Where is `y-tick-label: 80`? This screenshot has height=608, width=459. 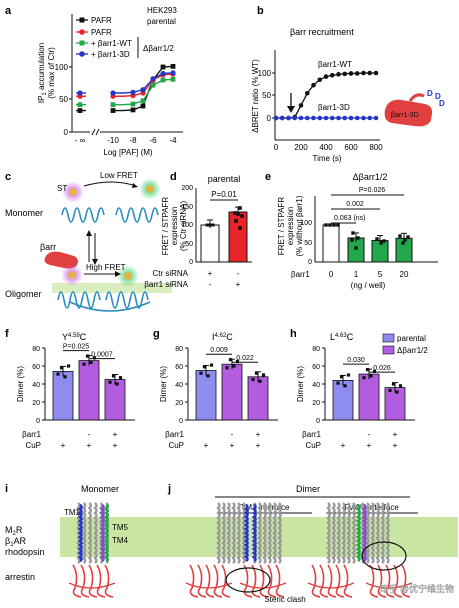 y-tick-label: 80 is located at coordinates (36, 349).